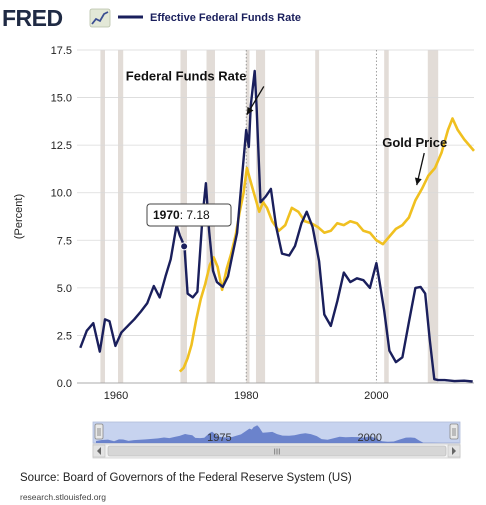 Image resolution: width=486 pixels, height=505 pixels. I want to click on navigator-right-handle, so click(454, 431).